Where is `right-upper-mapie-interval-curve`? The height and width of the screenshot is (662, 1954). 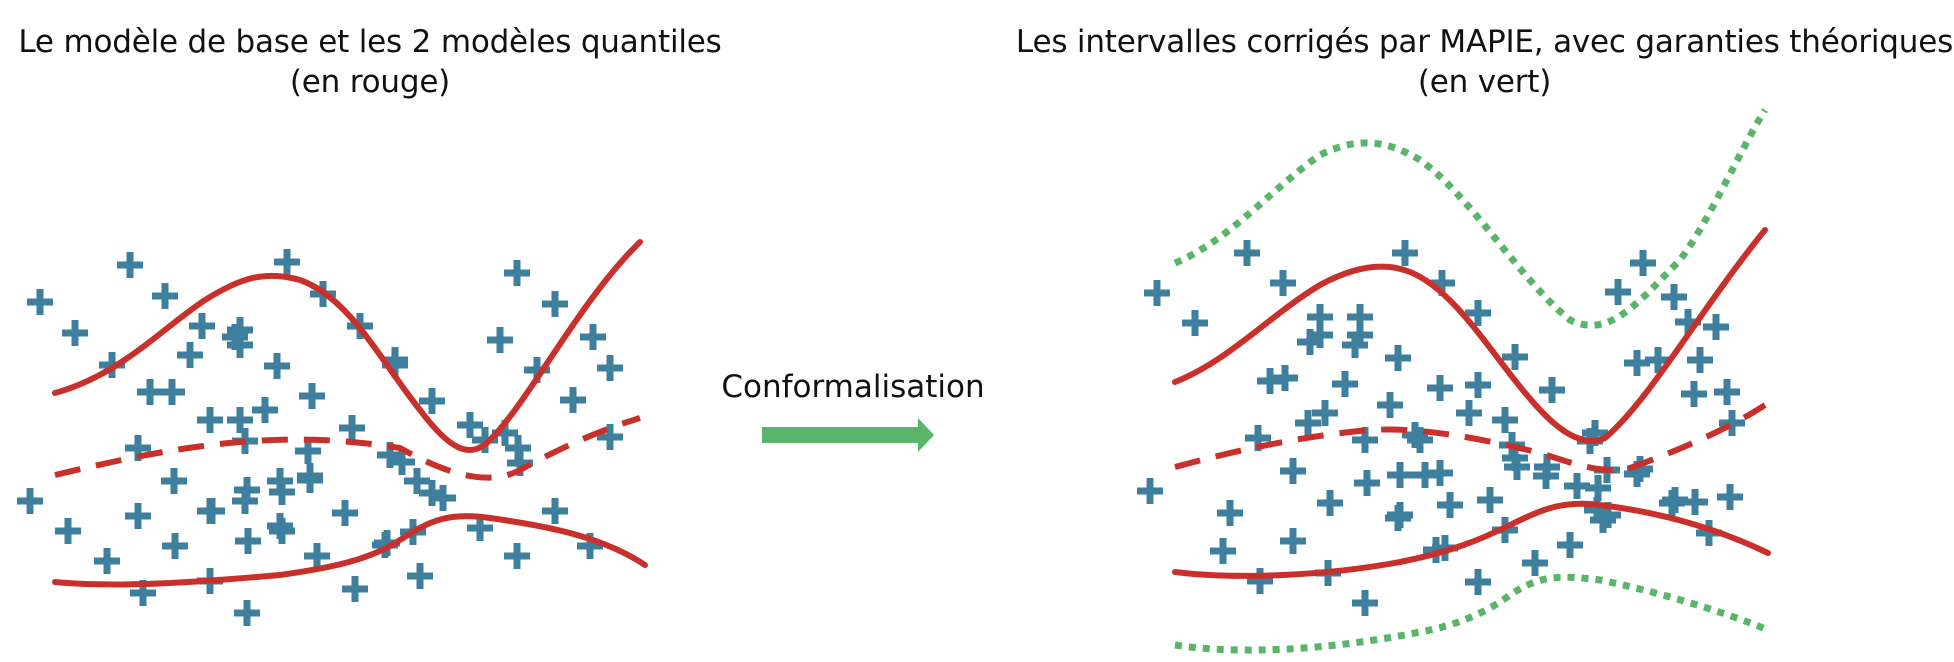
right-upper-mapie-interval-curve is located at coordinates (1470, 218).